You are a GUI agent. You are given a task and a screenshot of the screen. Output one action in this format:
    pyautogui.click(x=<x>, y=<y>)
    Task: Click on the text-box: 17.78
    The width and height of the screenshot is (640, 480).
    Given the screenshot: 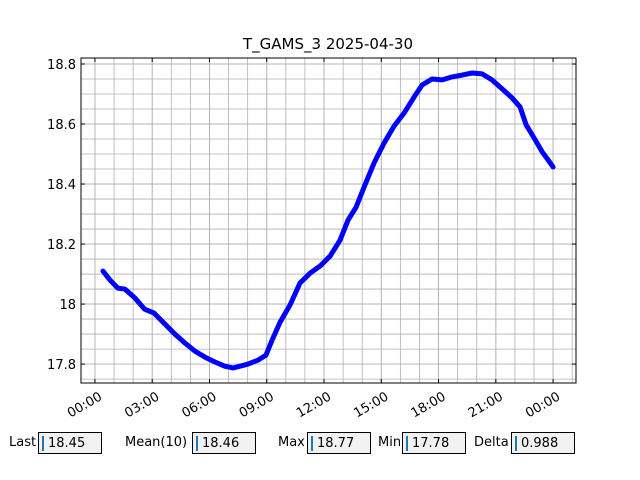 What is the action you would take?
    pyautogui.click(x=434, y=443)
    